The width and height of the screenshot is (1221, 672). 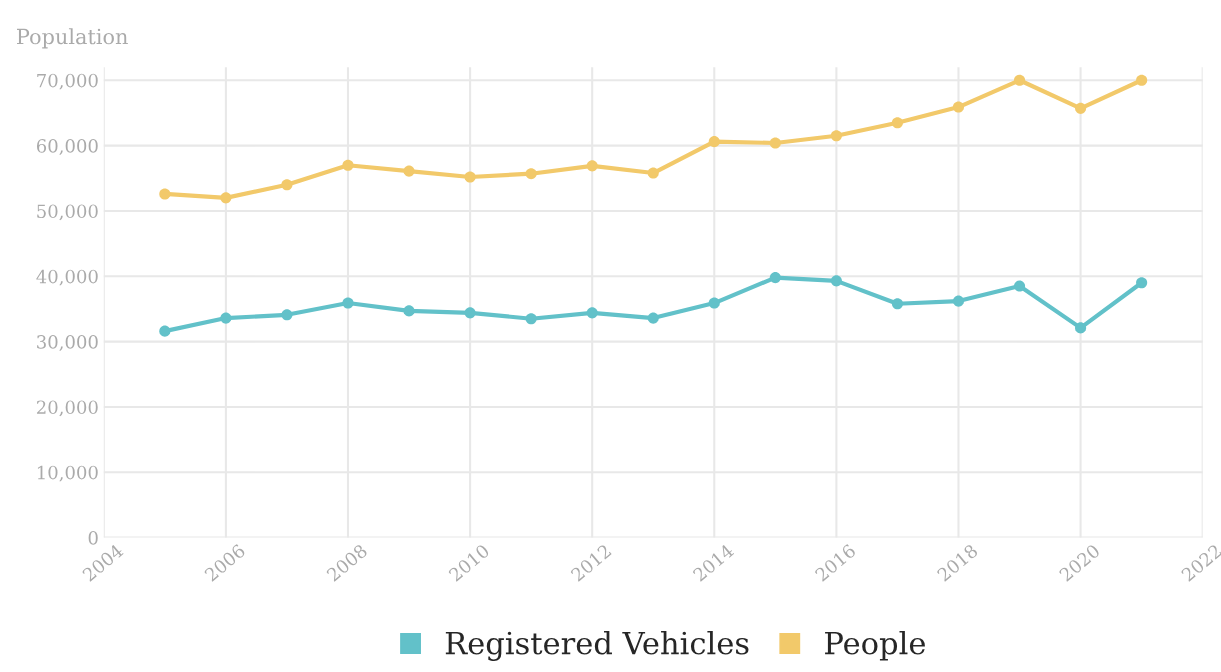 I want to click on y-tick-label: 20,000, so click(x=67, y=408).